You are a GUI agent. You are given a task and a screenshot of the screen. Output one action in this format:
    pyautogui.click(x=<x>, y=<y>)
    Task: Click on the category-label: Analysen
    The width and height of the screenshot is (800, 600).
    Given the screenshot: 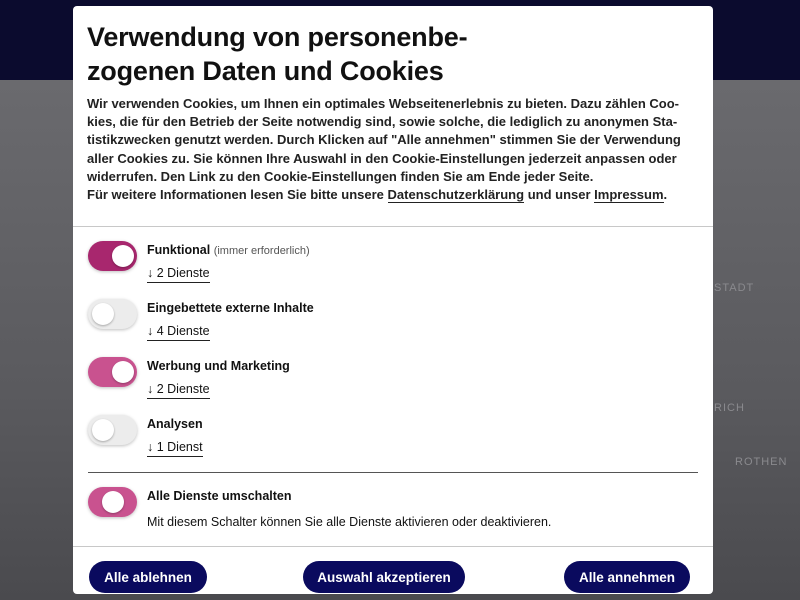 What is the action you would take?
    pyautogui.click(x=175, y=424)
    